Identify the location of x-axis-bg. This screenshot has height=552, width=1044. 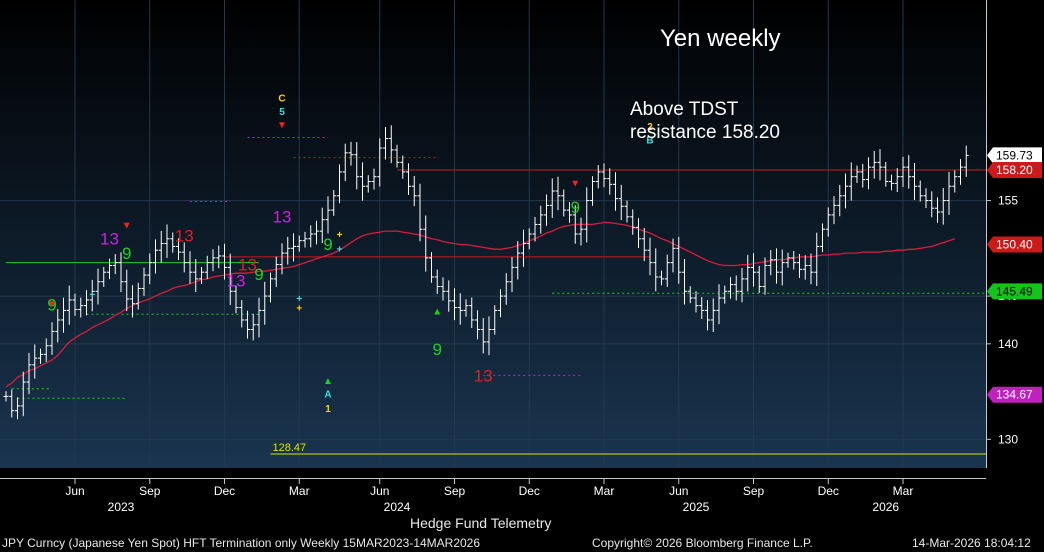
(522, 501).